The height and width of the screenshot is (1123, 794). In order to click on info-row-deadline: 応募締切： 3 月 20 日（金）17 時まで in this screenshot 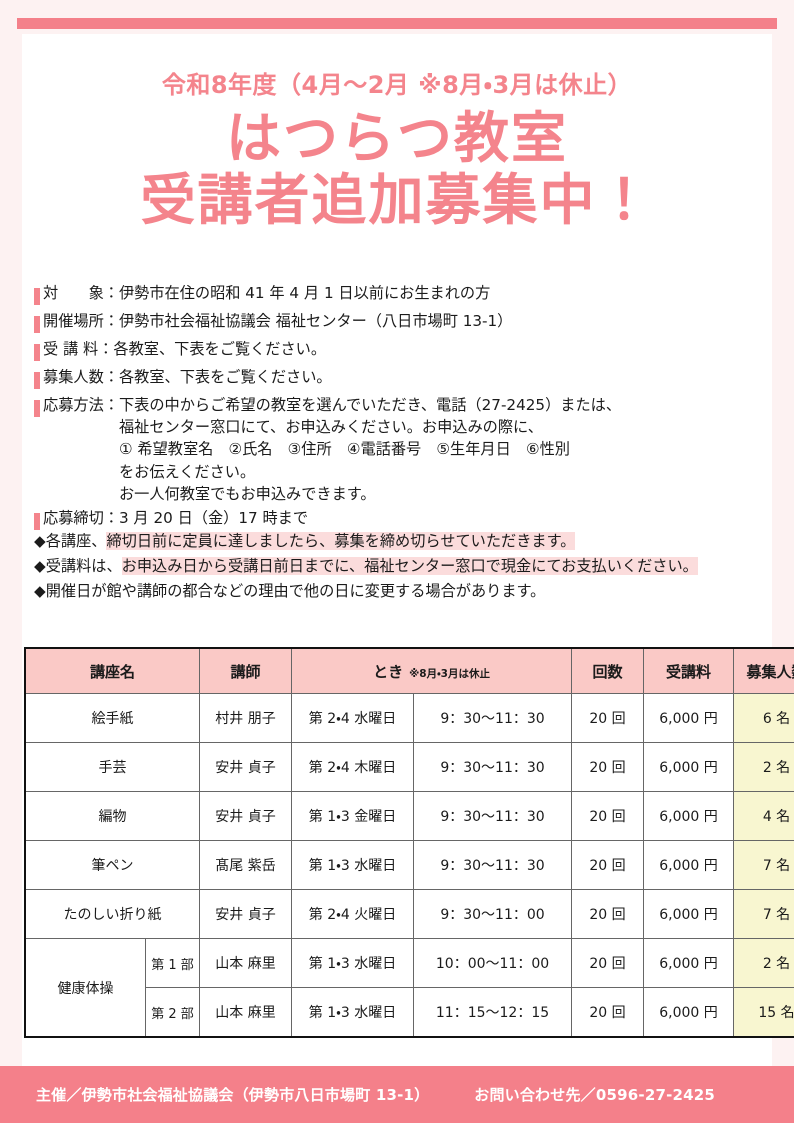, I will do `click(403, 520)`.